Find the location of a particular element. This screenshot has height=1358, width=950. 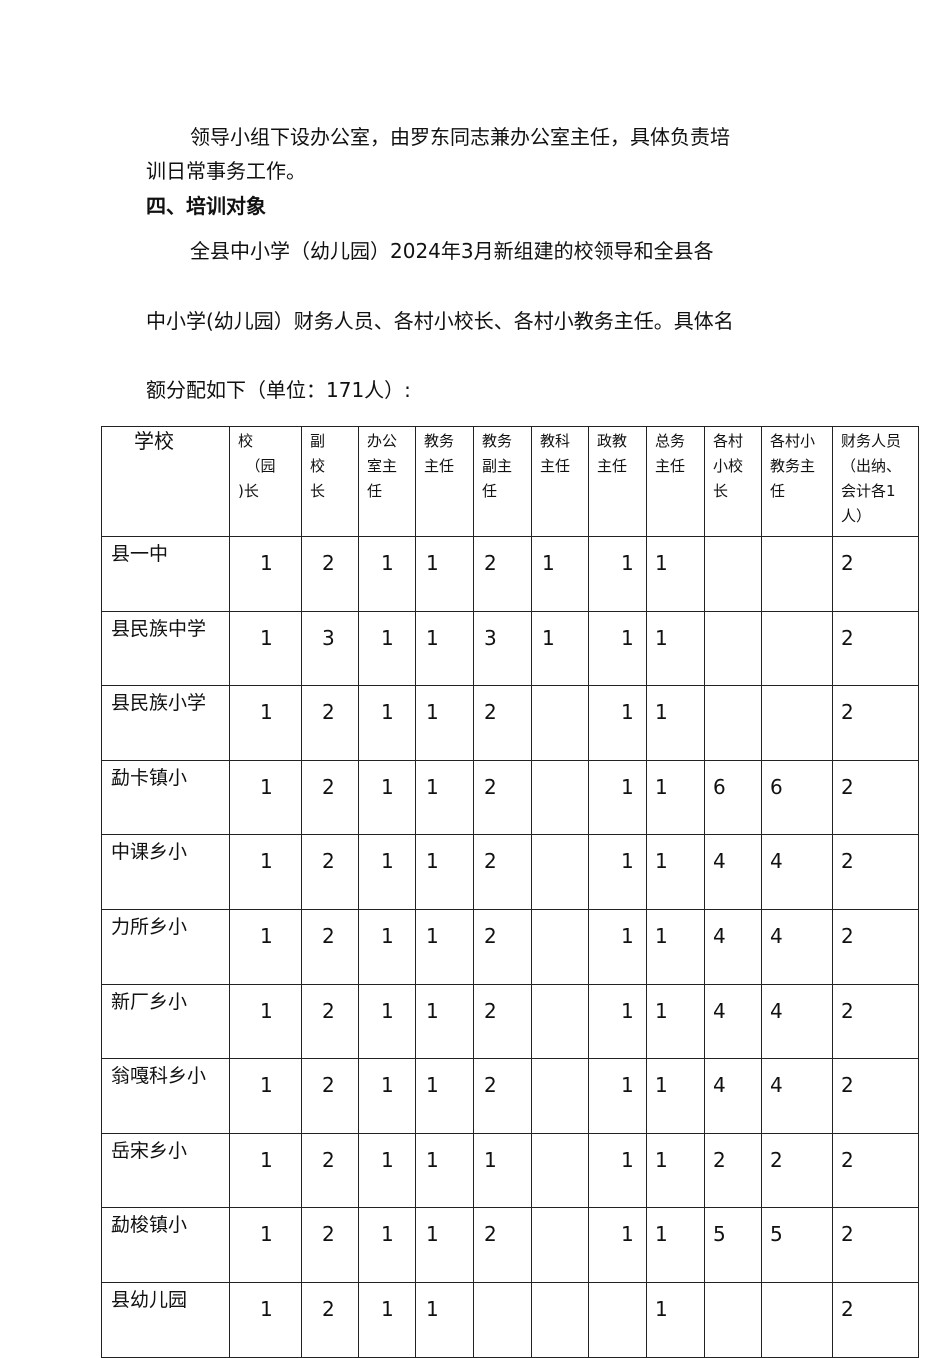

school-name-cell: 勐梭镇小 is located at coordinates (165, 1245).